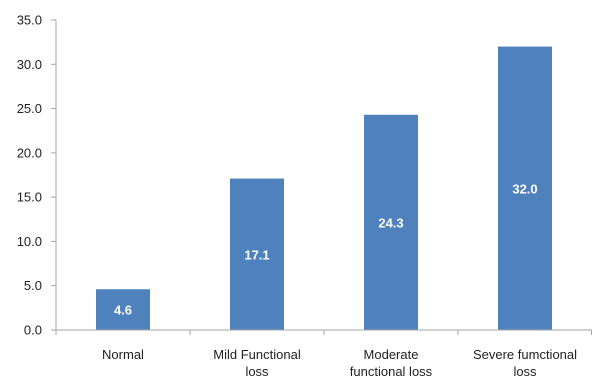  I want to click on y-tick-label: 20.0, so click(29, 152).